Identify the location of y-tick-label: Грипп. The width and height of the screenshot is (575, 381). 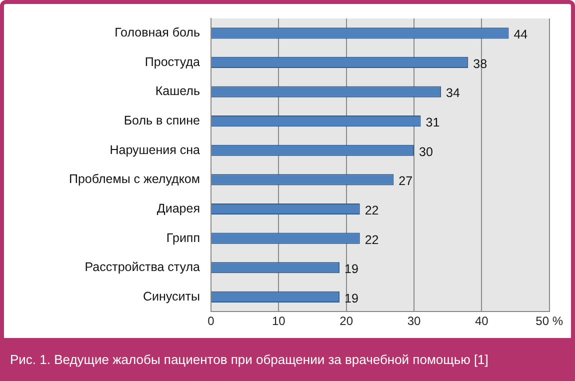
(183, 237).